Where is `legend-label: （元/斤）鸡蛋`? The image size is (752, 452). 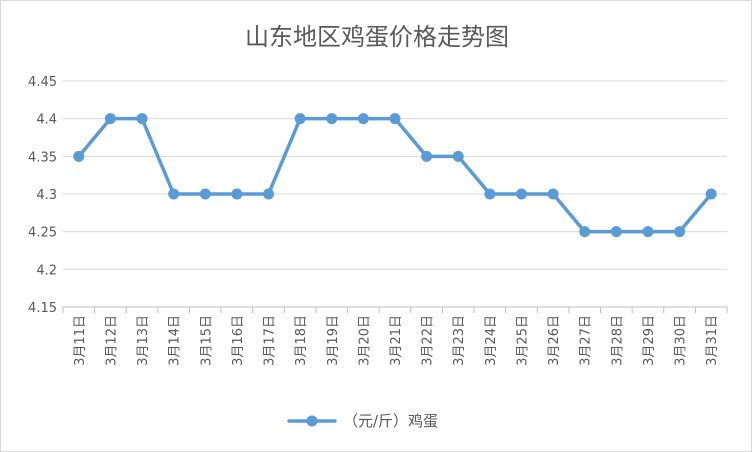 legend-label: （元/斤）鸡蛋 is located at coordinates (390, 421).